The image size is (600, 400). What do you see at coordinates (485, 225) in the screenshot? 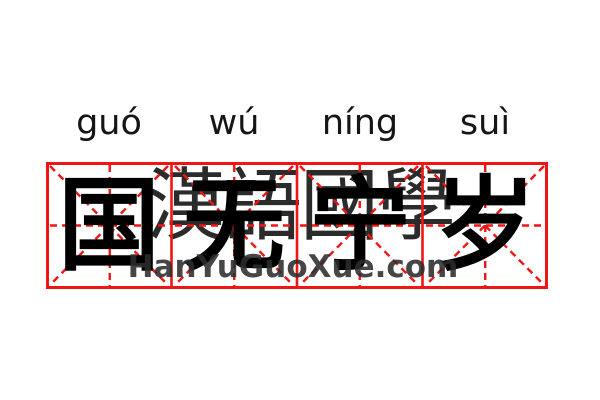
I see `hanzi-character-4: 岁` at bounding box center [485, 225].